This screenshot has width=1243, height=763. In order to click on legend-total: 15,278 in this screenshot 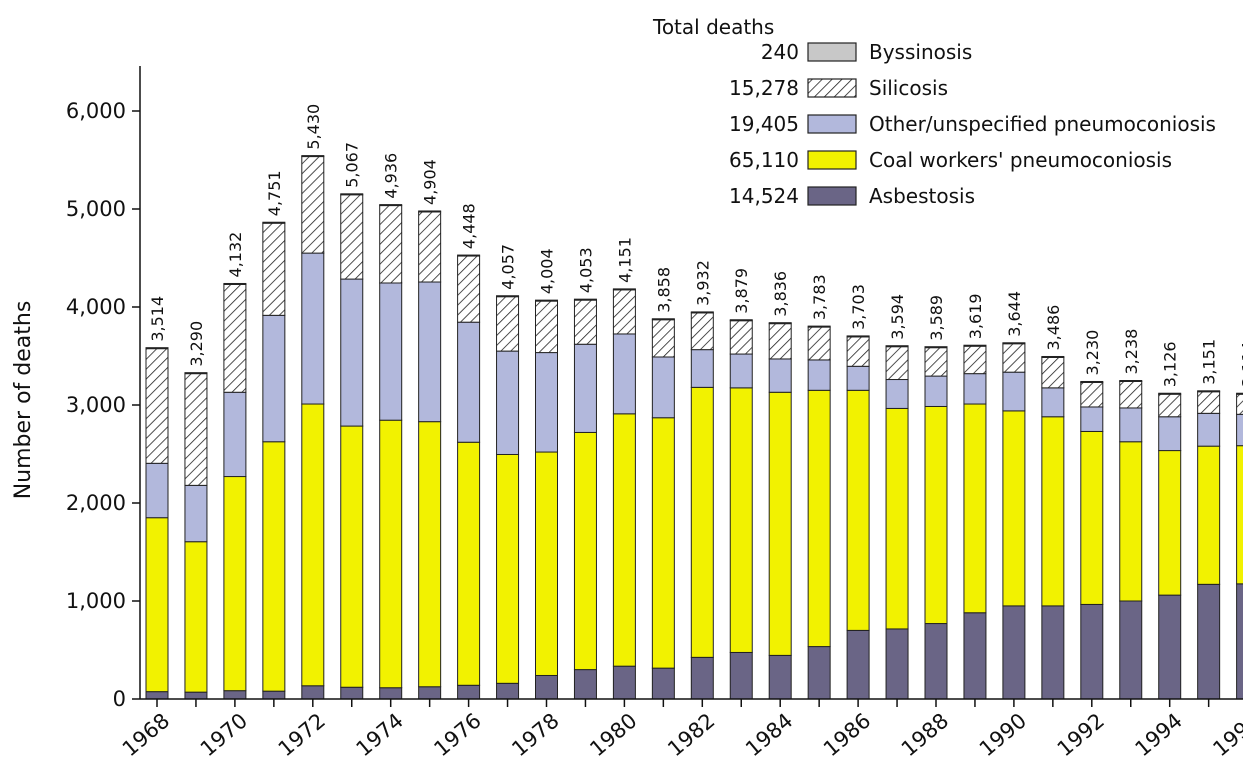, I will do `click(764, 88)`.